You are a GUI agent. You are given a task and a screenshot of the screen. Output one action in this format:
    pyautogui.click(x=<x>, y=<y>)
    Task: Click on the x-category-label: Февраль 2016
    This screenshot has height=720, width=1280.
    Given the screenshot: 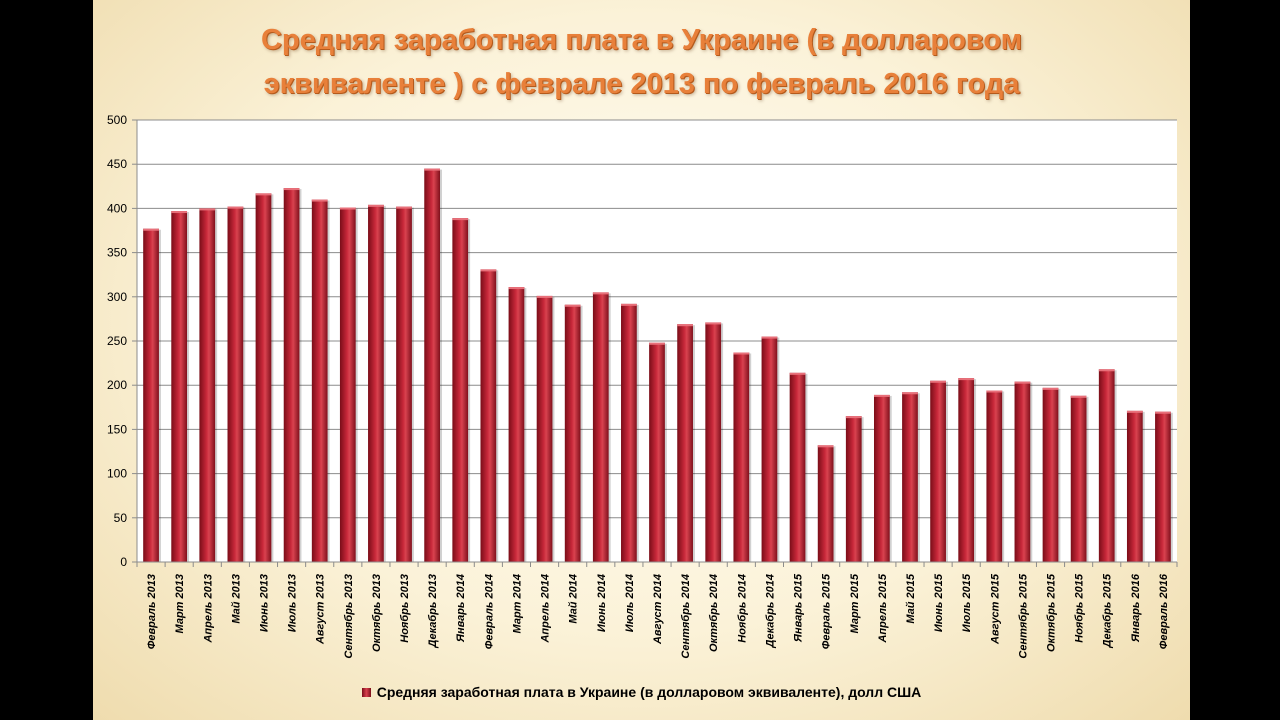 What is the action you would take?
    pyautogui.click(x=1164, y=611)
    